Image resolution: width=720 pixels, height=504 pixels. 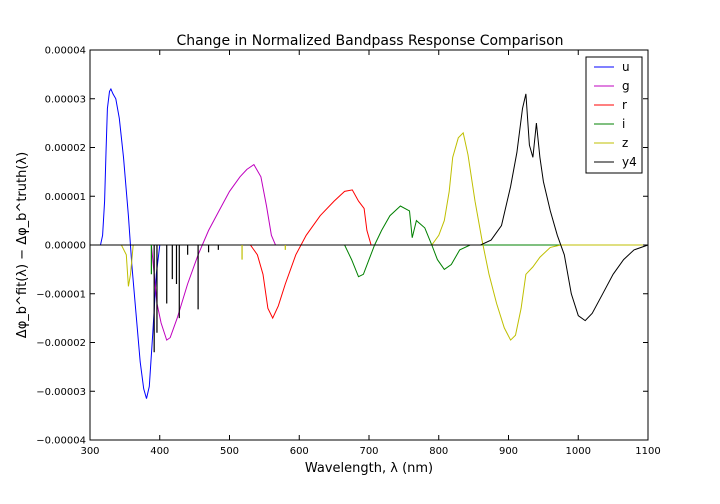 I want to click on legend-label-g: g, so click(x=626, y=86).